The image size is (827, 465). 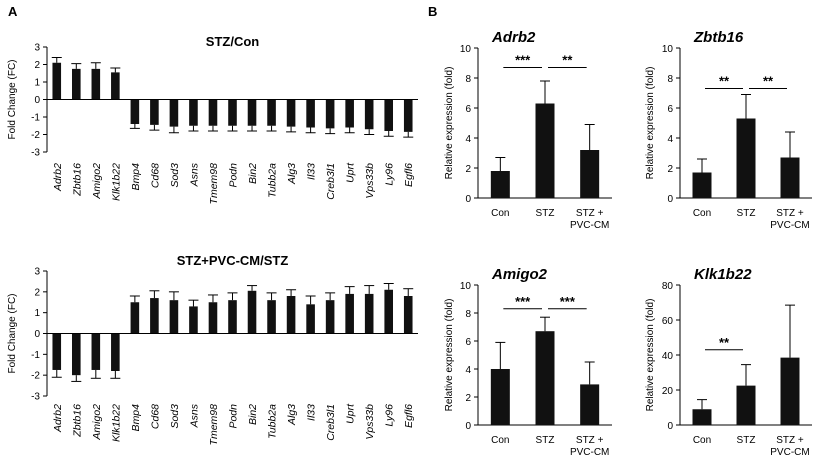 I want to click on x-tick-label-amigo2: Amigo2, so click(x=97, y=181).